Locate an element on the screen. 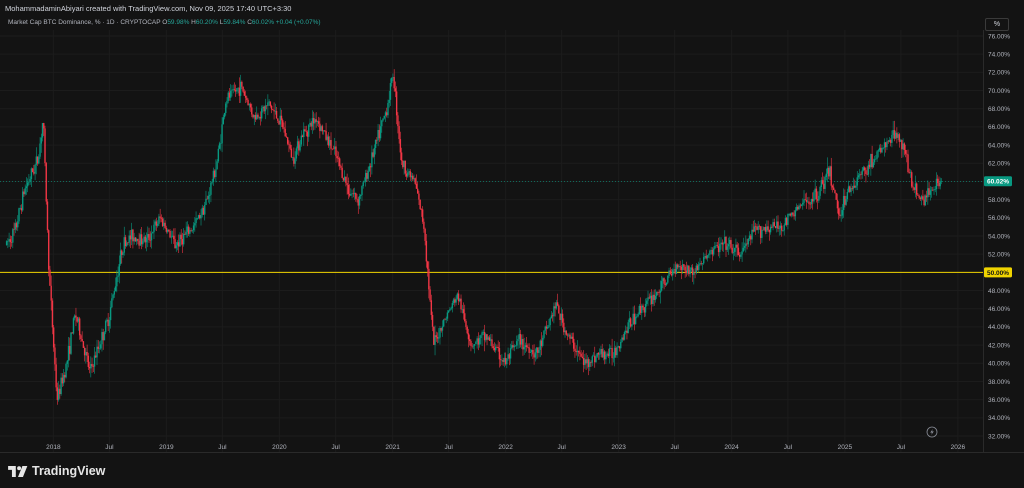 The width and height of the screenshot is (1024, 488). lightning-icon is located at coordinates (932, 432).